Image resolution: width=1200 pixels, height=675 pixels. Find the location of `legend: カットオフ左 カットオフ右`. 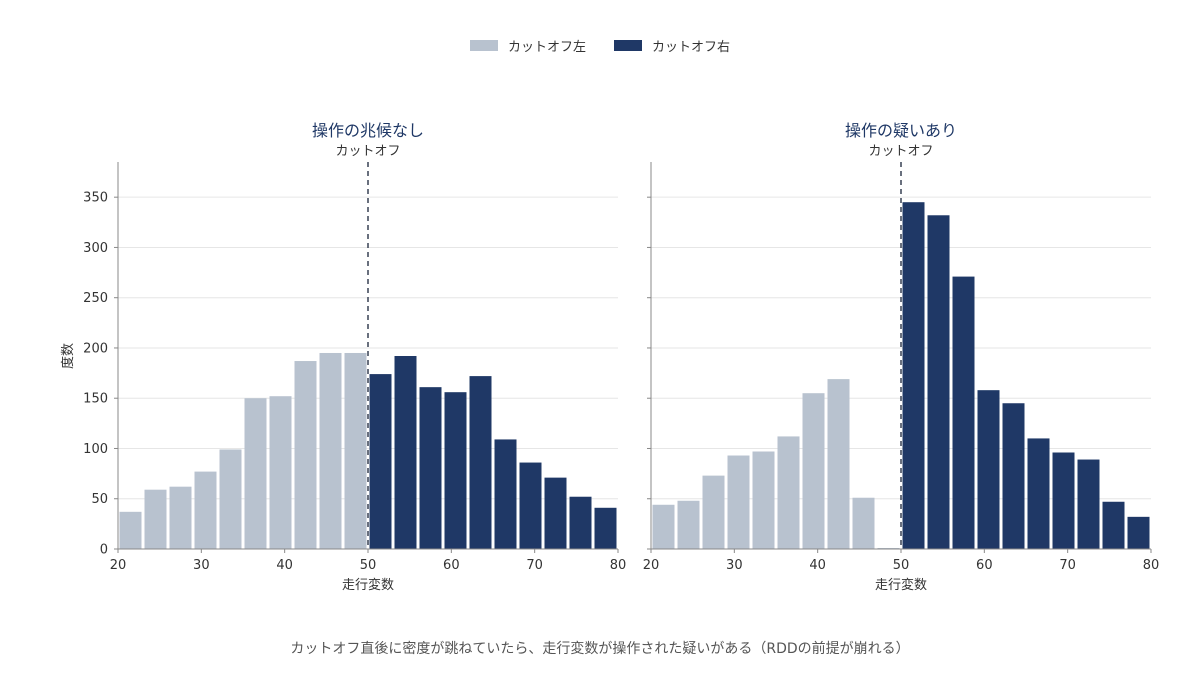

legend: カットオフ左 カットオフ右 is located at coordinates (600, 45).